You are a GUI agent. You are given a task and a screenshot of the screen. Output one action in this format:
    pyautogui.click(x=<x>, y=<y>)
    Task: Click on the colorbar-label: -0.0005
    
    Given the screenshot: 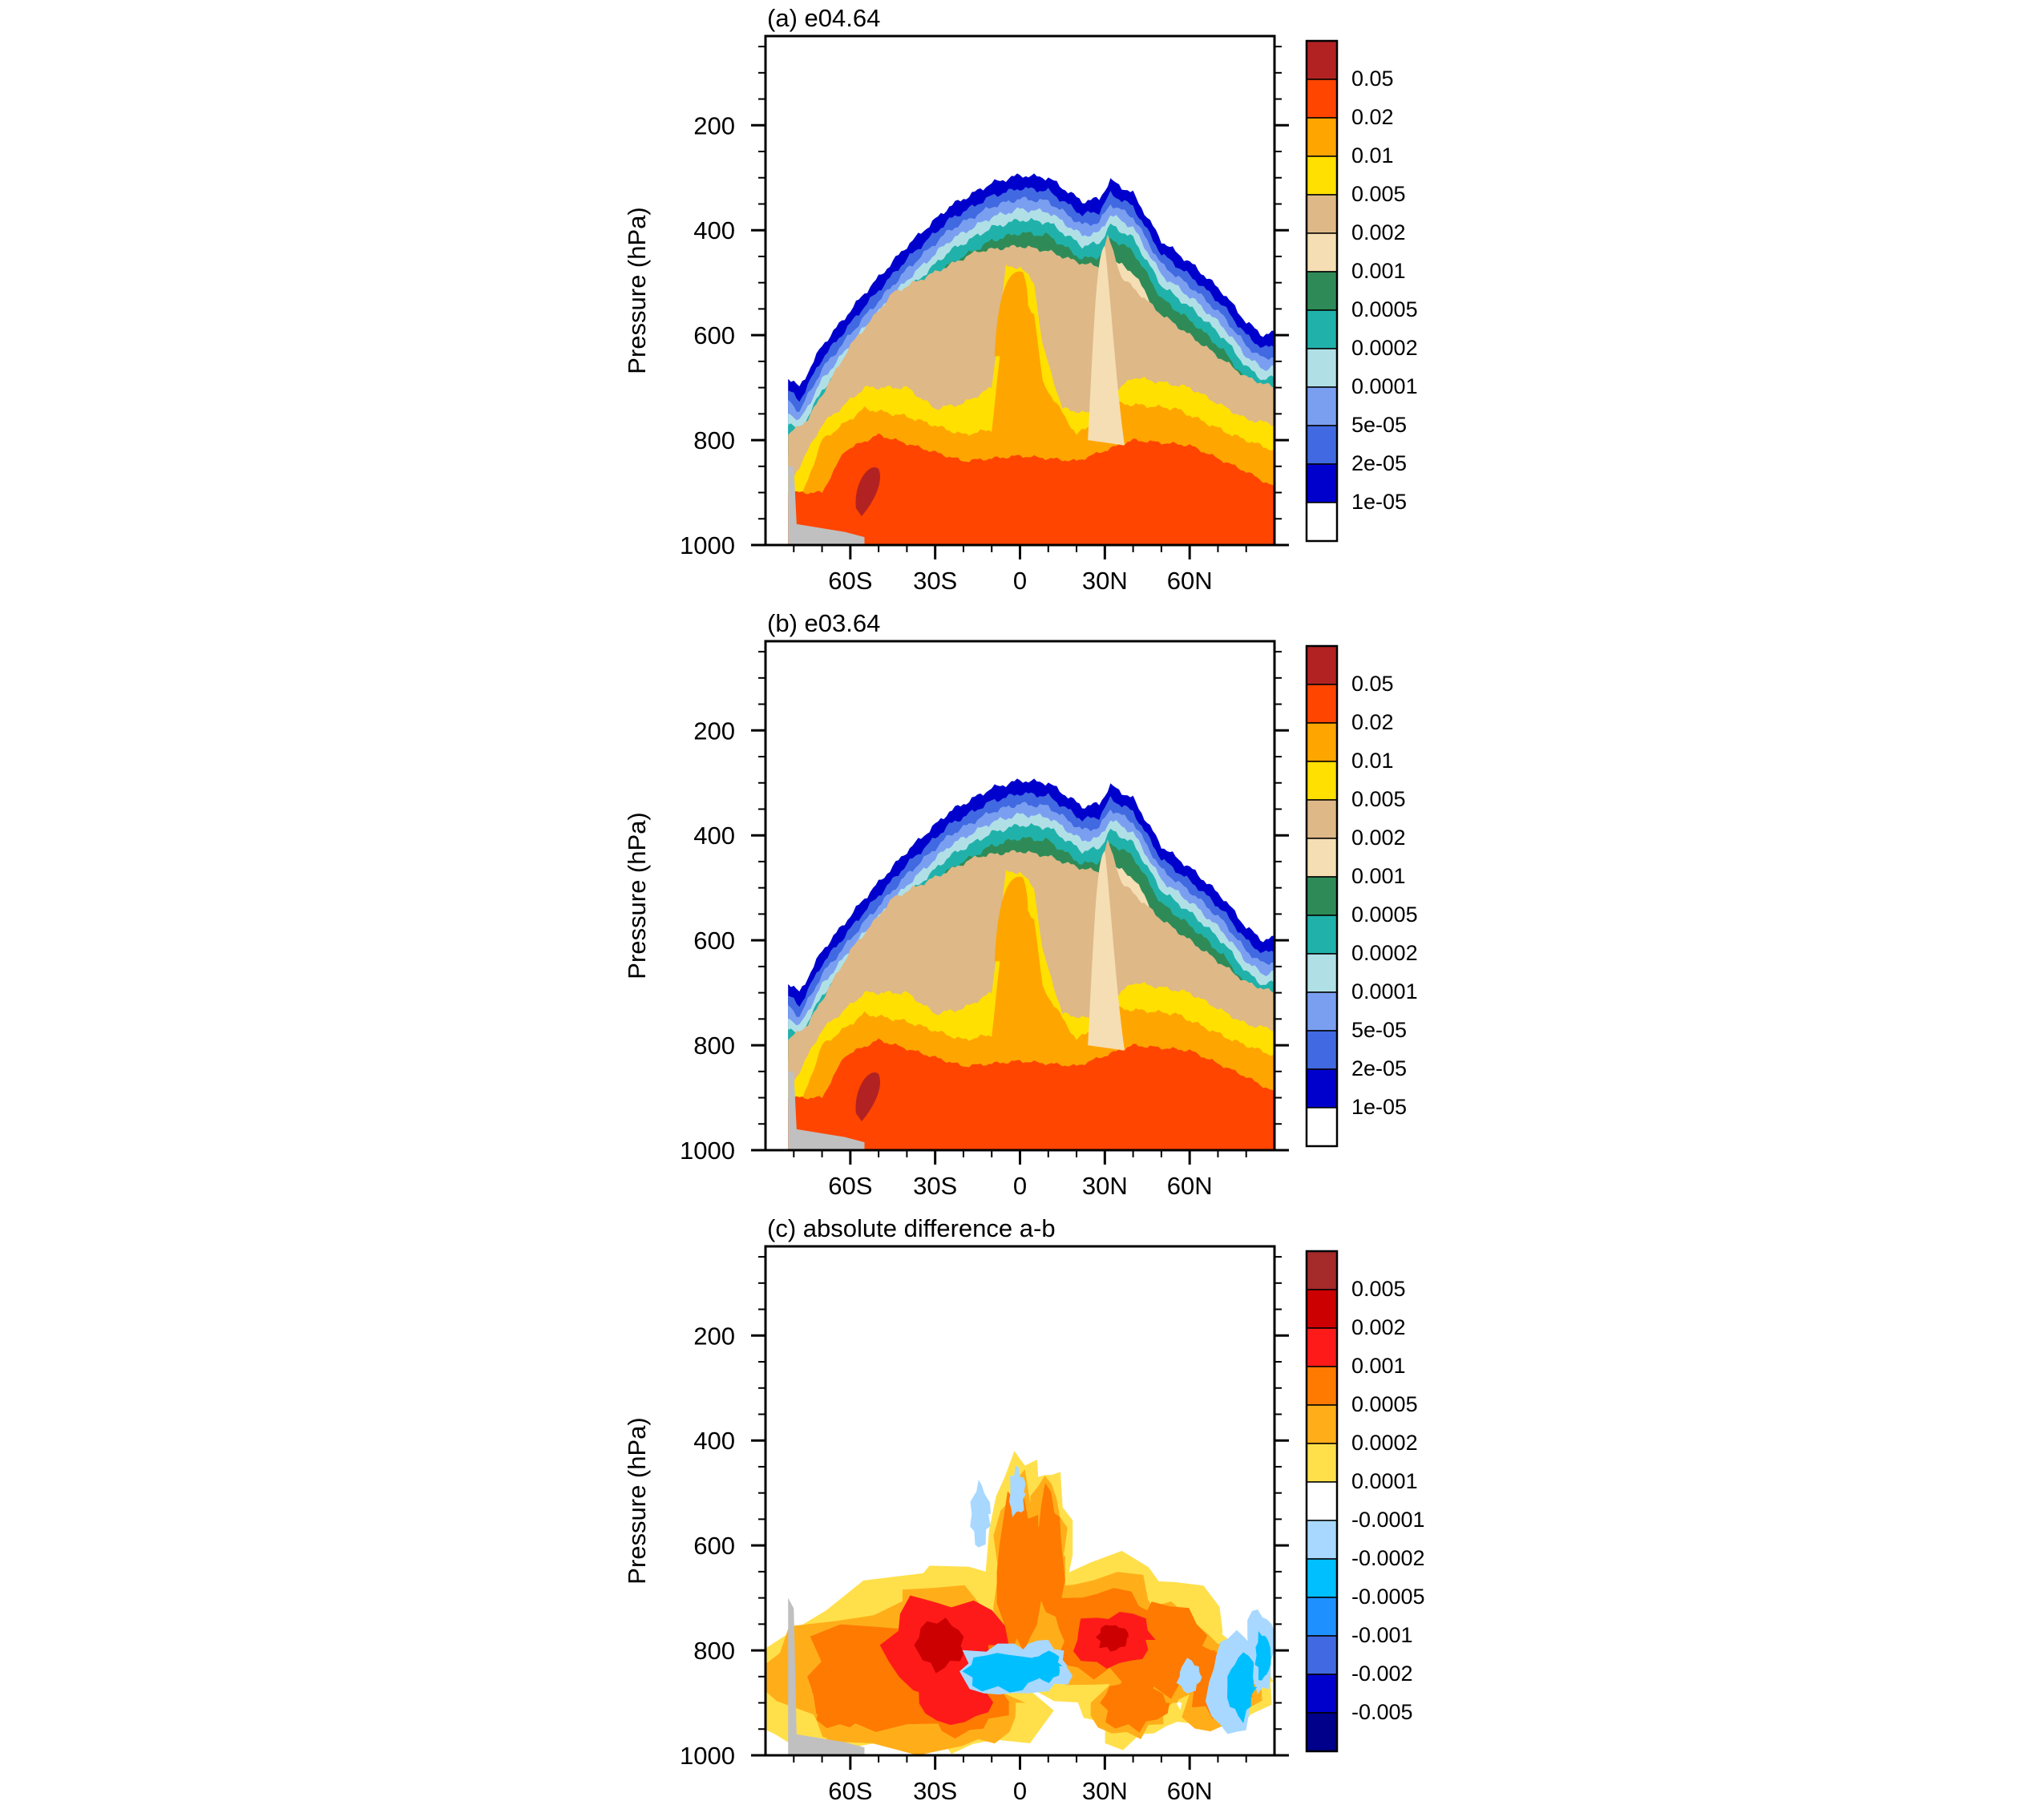 What is the action you would take?
    pyautogui.click(x=1388, y=1597)
    